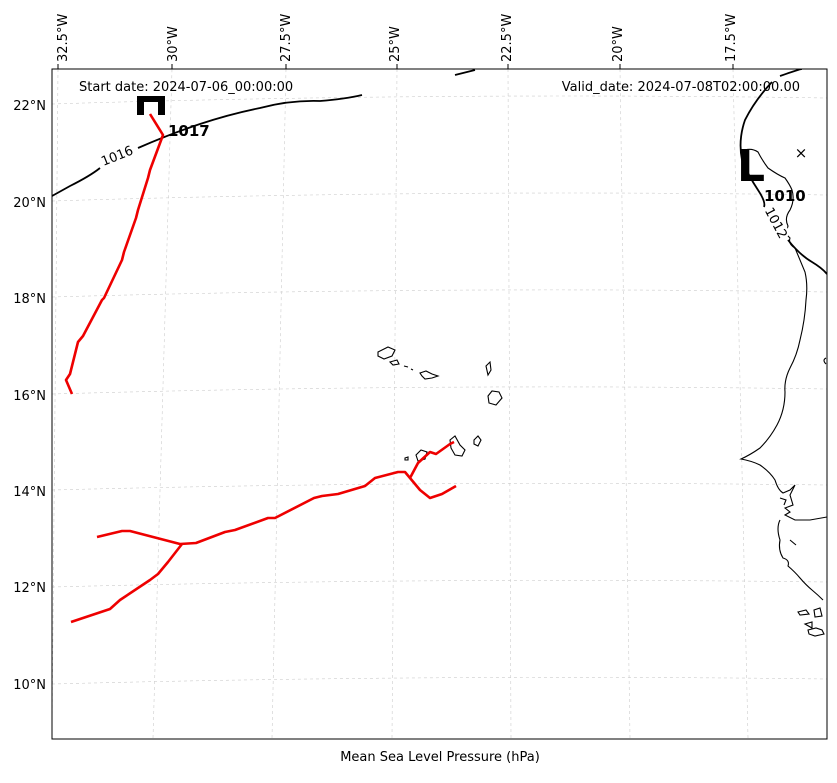 Image resolution: width=837 pixels, height=783 pixels. What do you see at coordinates (276, 508) in the screenshot?
I see `track-south-main` at bounding box center [276, 508].